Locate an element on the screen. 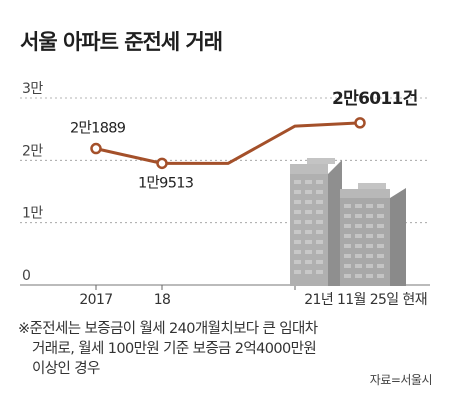 This screenshot has height=404, width=450. x-tick-label: 2017 is located at coordinates (95, 300).